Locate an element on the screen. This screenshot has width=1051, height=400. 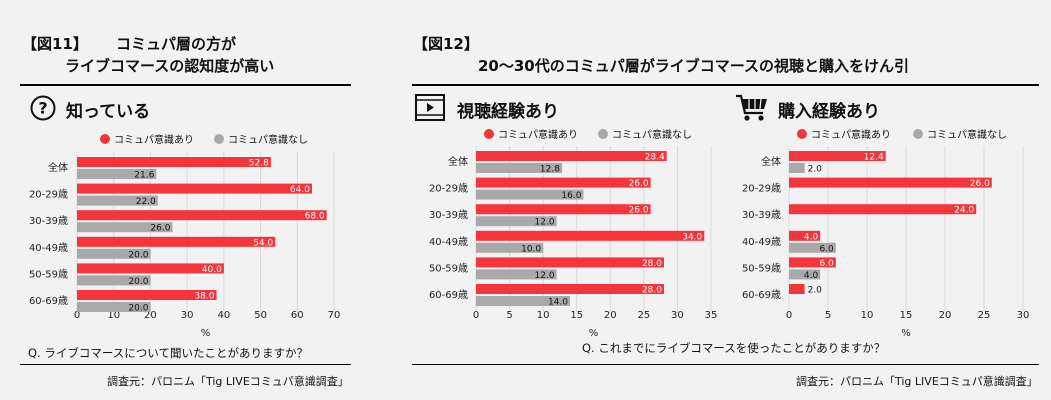
chart3-x-tick-label: 5 is located at coordinates (828, 315).